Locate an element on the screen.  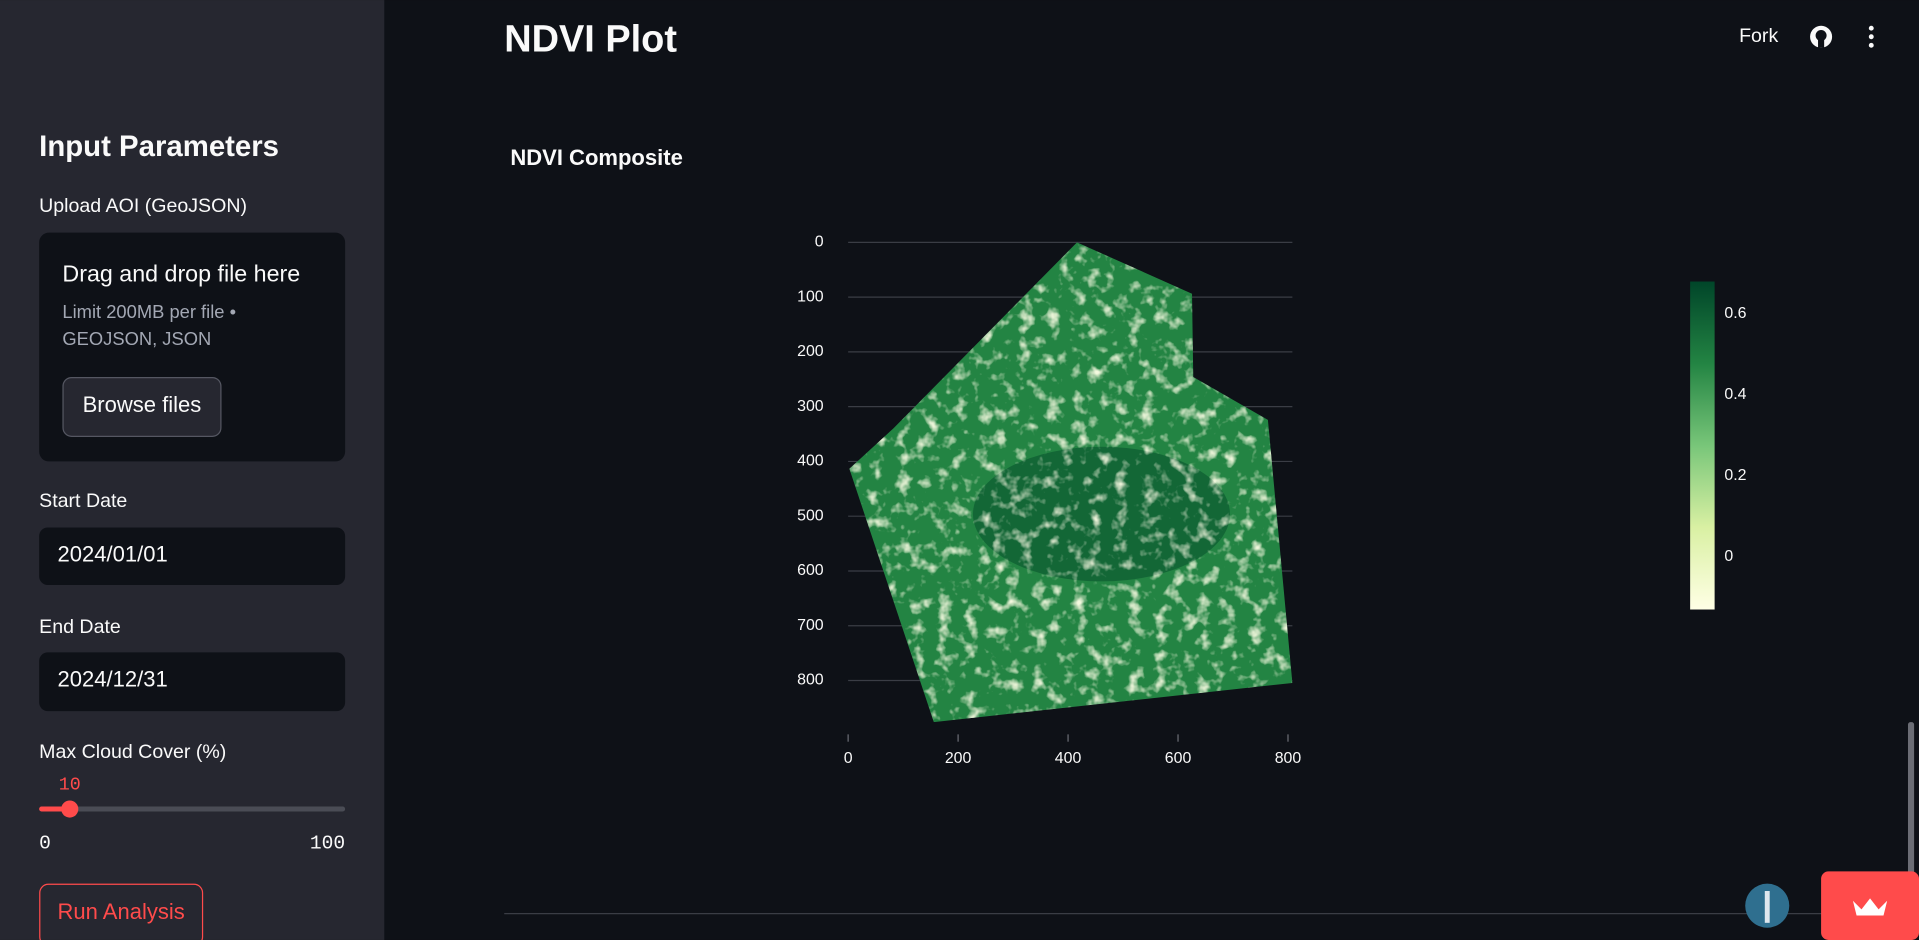
colorbar-tick-label: 0.6 is located at coordinates (1735, 313).